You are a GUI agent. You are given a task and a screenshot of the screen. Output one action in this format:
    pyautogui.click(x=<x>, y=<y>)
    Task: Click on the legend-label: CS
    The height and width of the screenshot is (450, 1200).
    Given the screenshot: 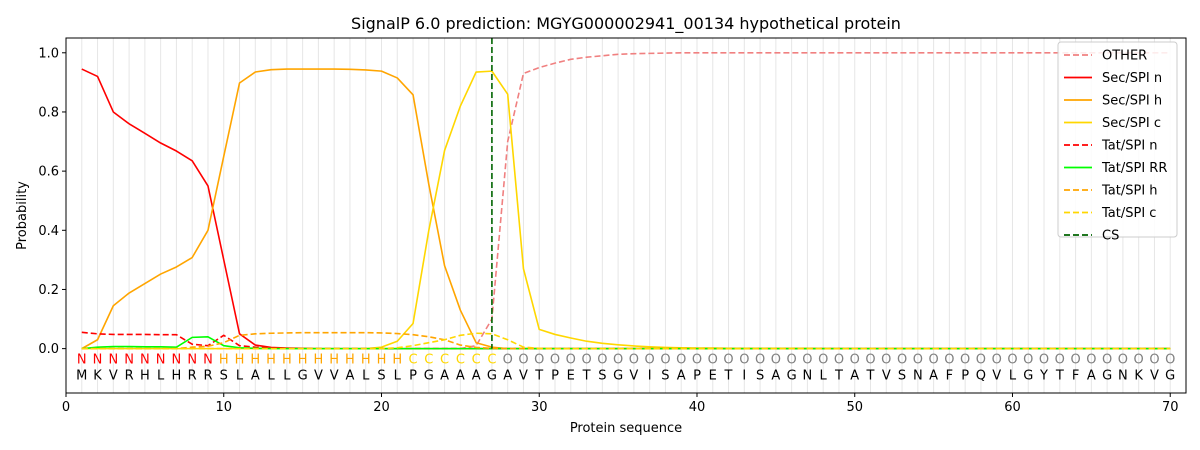 What is the action you would take?
    pyautogui.click(x=1110, y=236)
    